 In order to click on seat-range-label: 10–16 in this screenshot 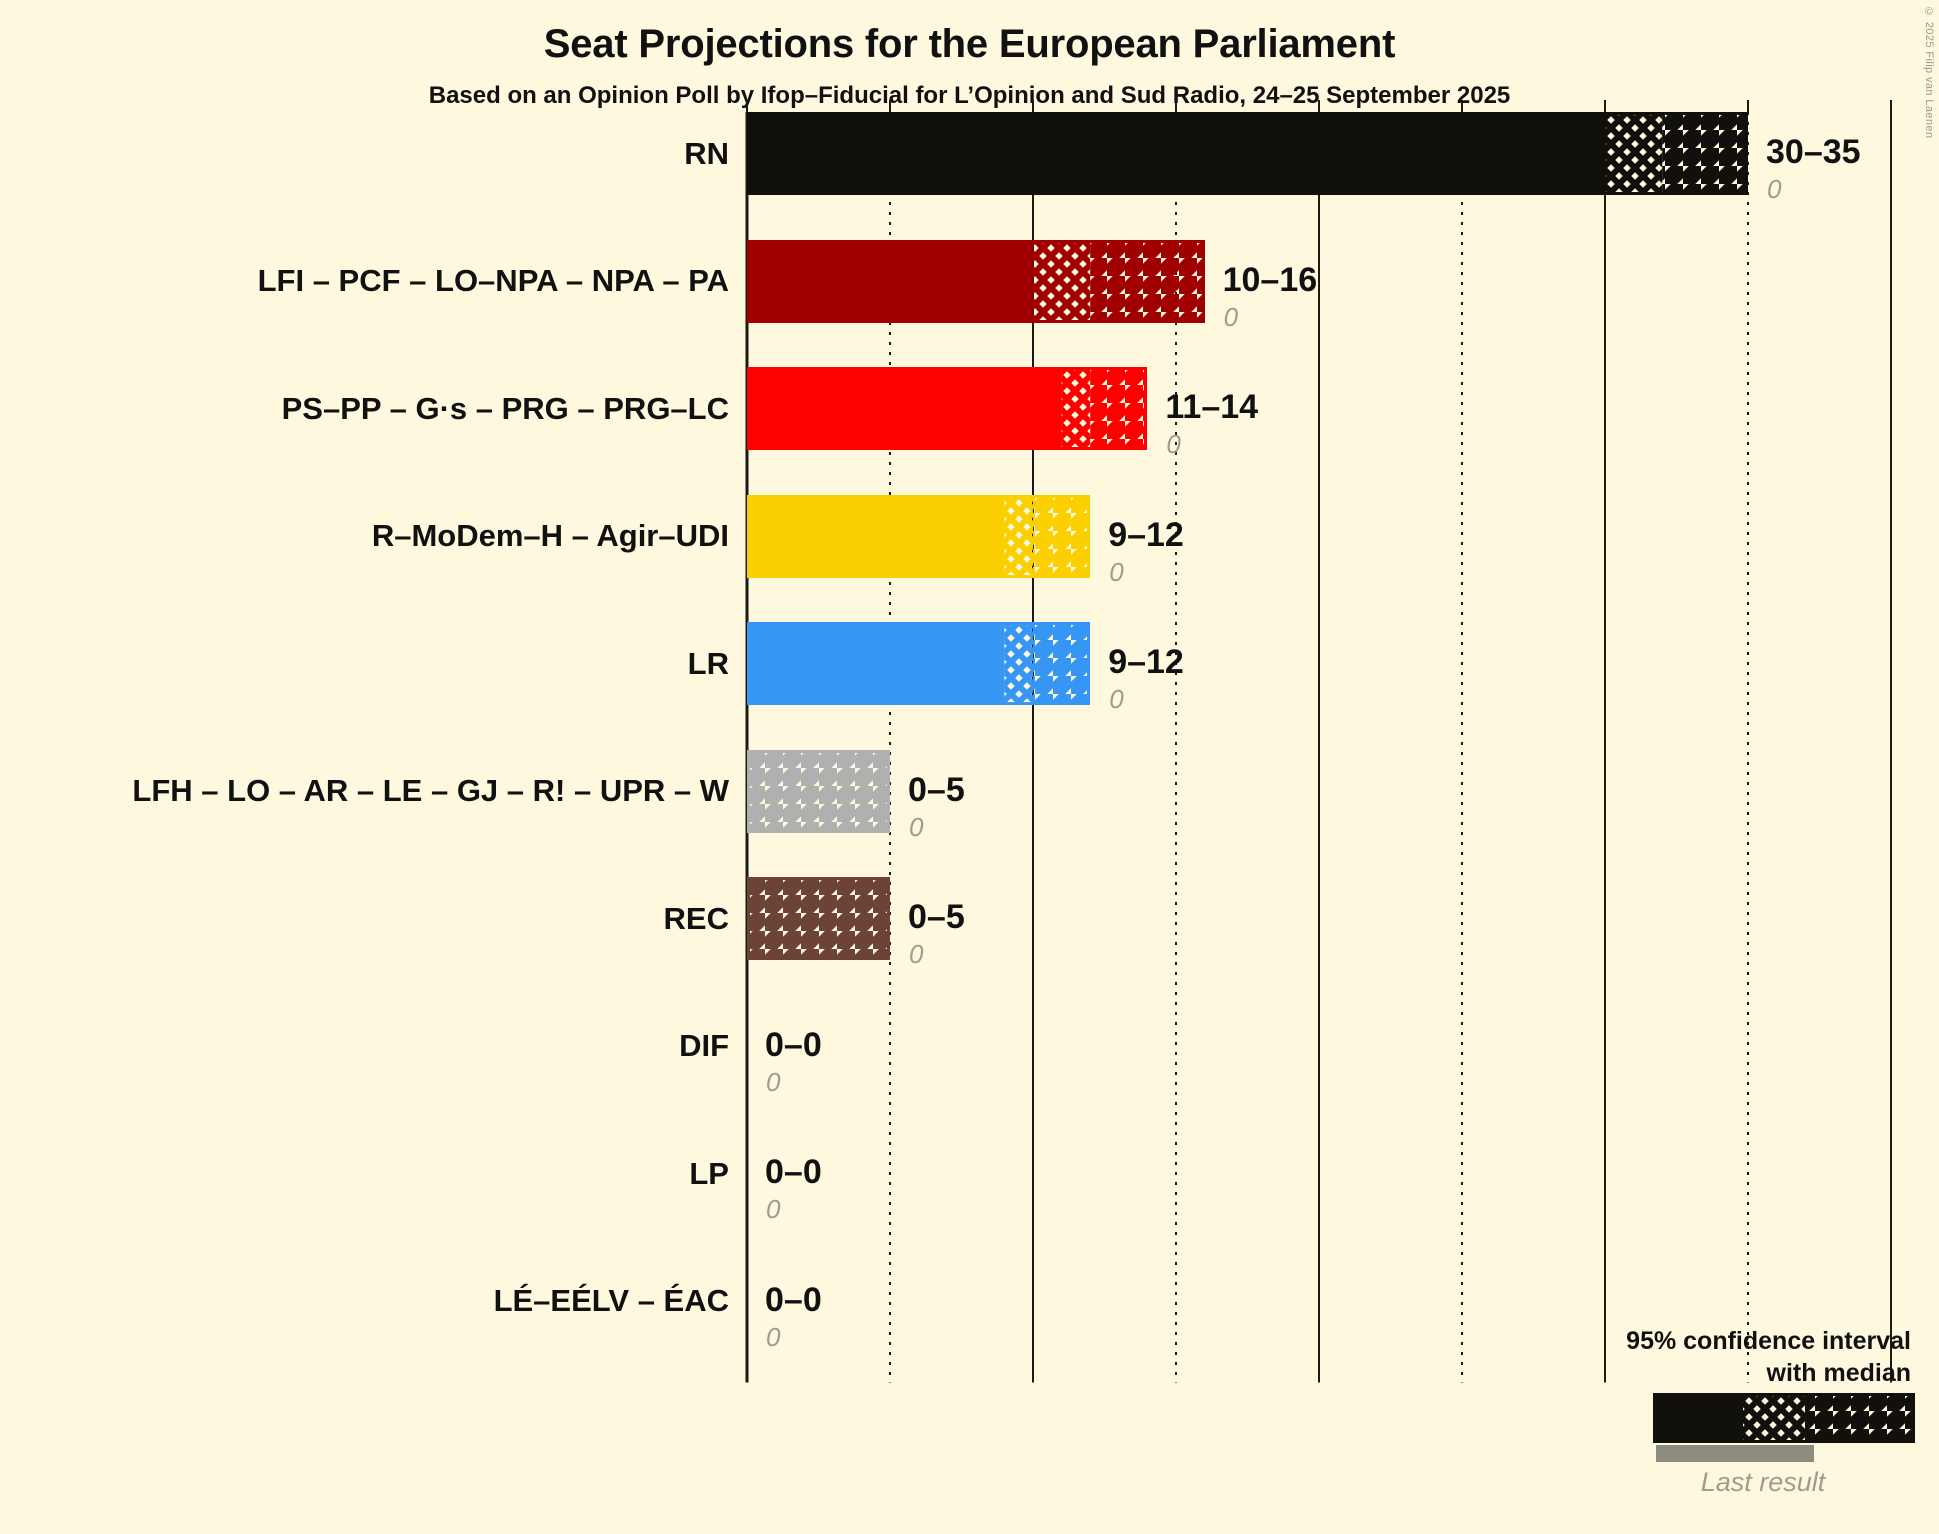, I will do `click(1270, 279)`.